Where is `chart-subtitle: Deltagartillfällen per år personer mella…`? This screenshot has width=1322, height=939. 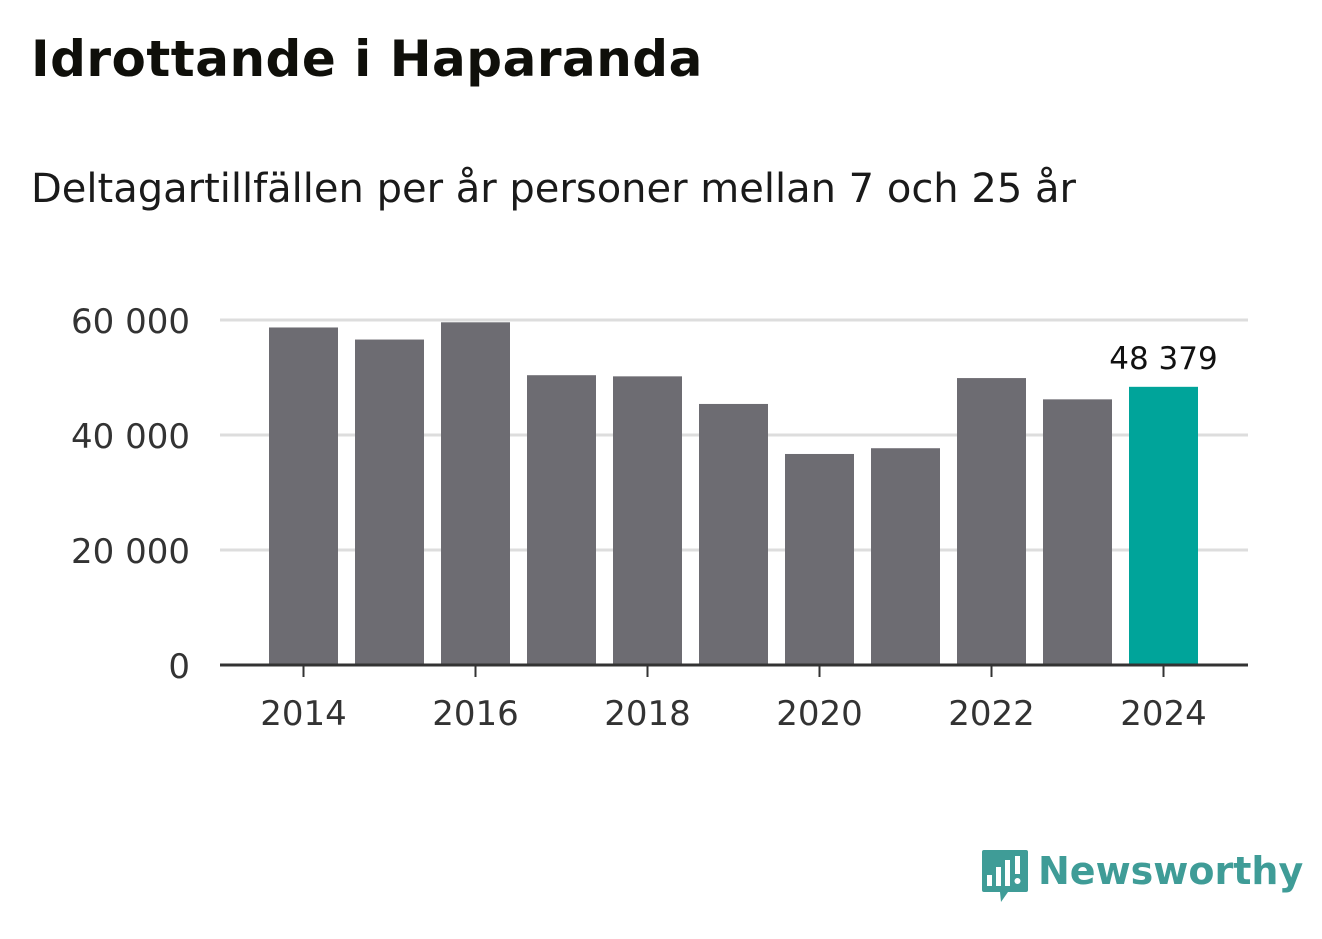
chart-subtitle: Deltagartillfällen per år personer mella… is located at coordinates (553, 189).